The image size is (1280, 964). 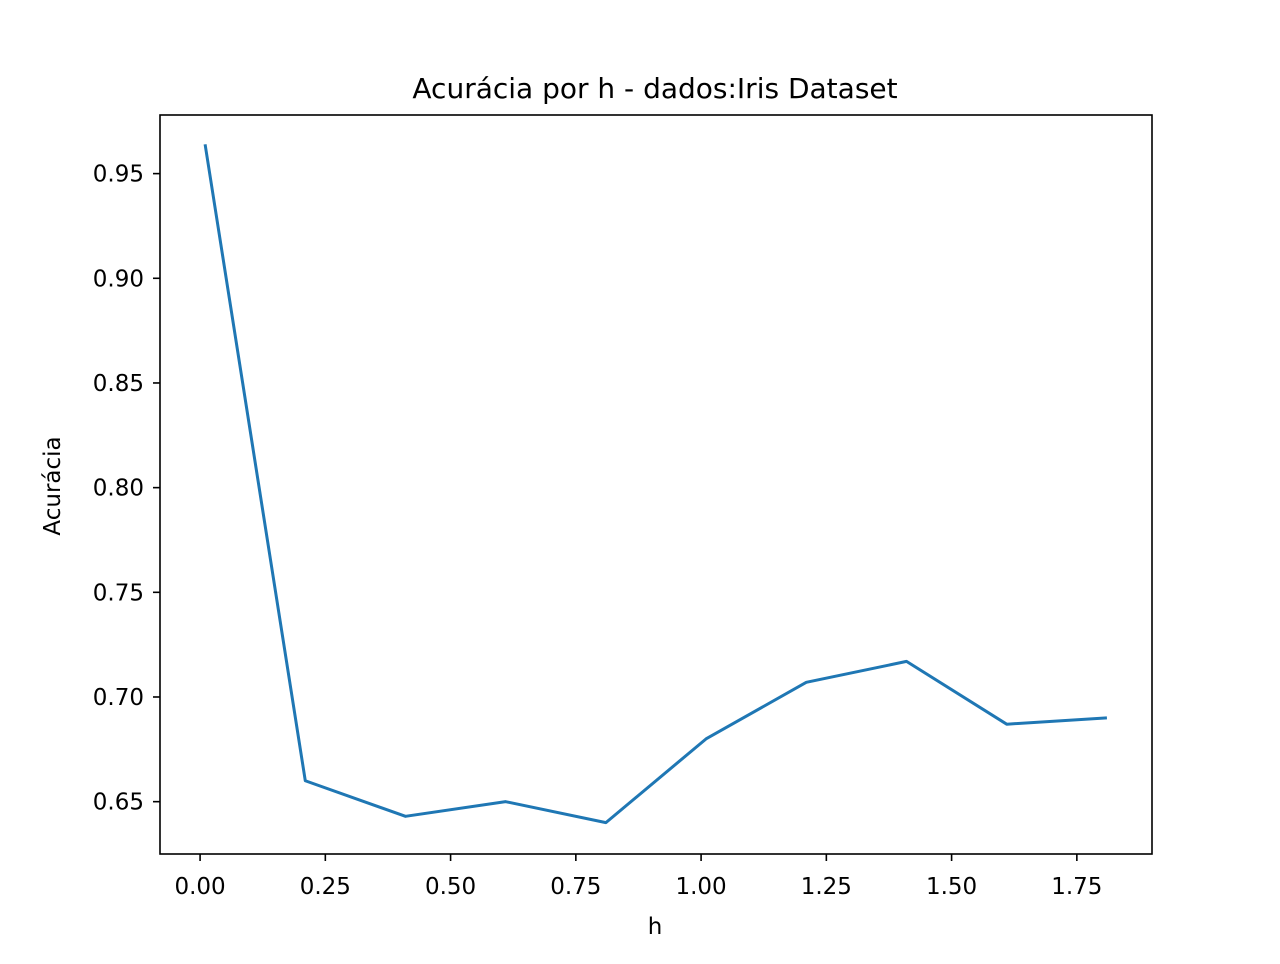 I want to click on y-tick-label: 0.65, so click(x=118, y=803).